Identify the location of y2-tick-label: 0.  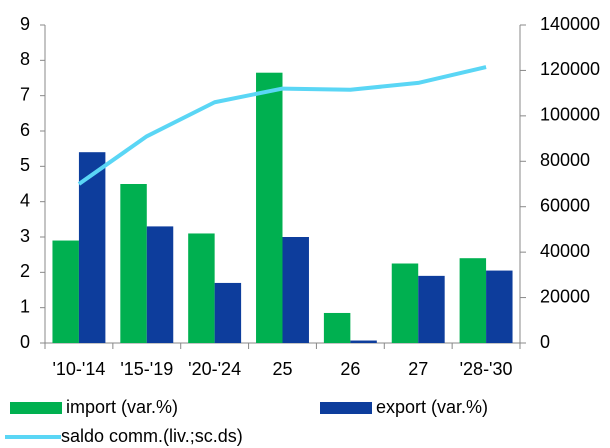
(545, 342).